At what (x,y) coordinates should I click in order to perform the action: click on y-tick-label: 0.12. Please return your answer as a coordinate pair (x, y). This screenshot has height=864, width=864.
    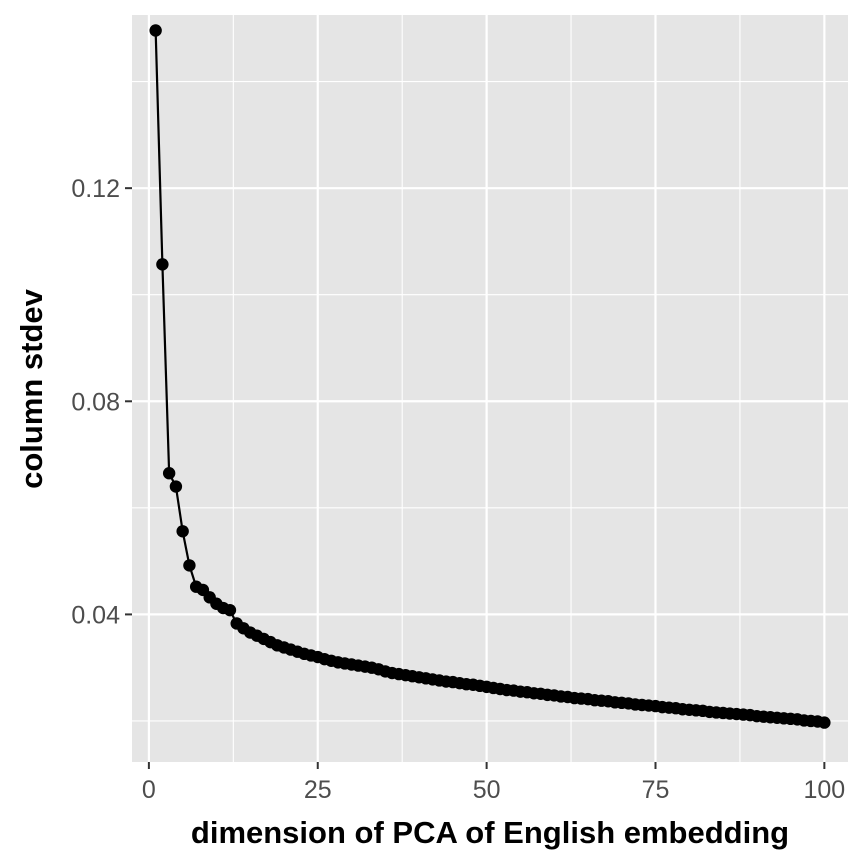
    Looking at the image, I should click on (95, 189).